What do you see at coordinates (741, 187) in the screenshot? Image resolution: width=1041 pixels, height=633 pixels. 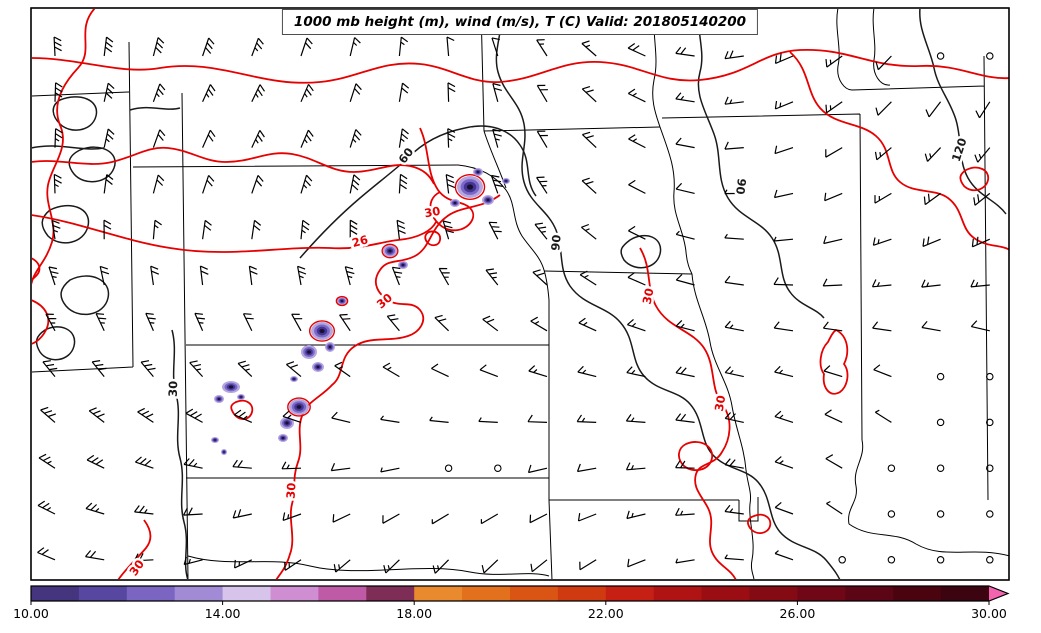 I see `contour-label: 90` at bounding box center [741, 187].